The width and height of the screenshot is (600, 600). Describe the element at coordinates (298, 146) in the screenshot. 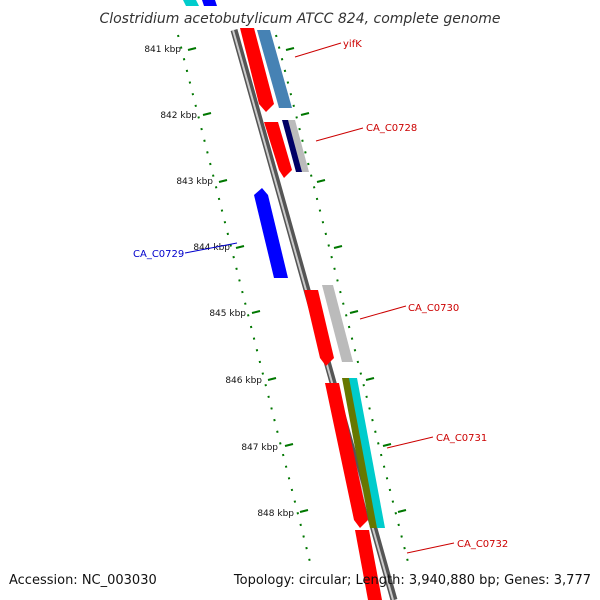

I see `blast-hit-c0728-gray` at that location.